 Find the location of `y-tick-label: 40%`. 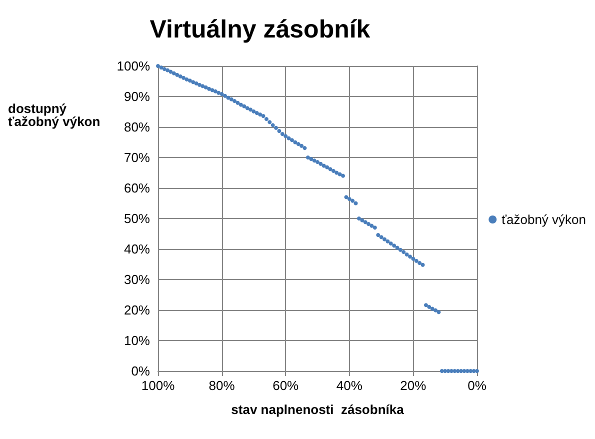

y-tick-label: 40% is located at coordinates (137, 249).